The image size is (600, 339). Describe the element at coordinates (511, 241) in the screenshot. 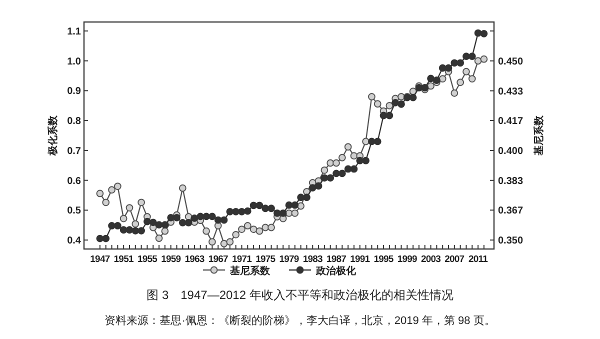

I see `y2-tick-label: 0.350` at that location.